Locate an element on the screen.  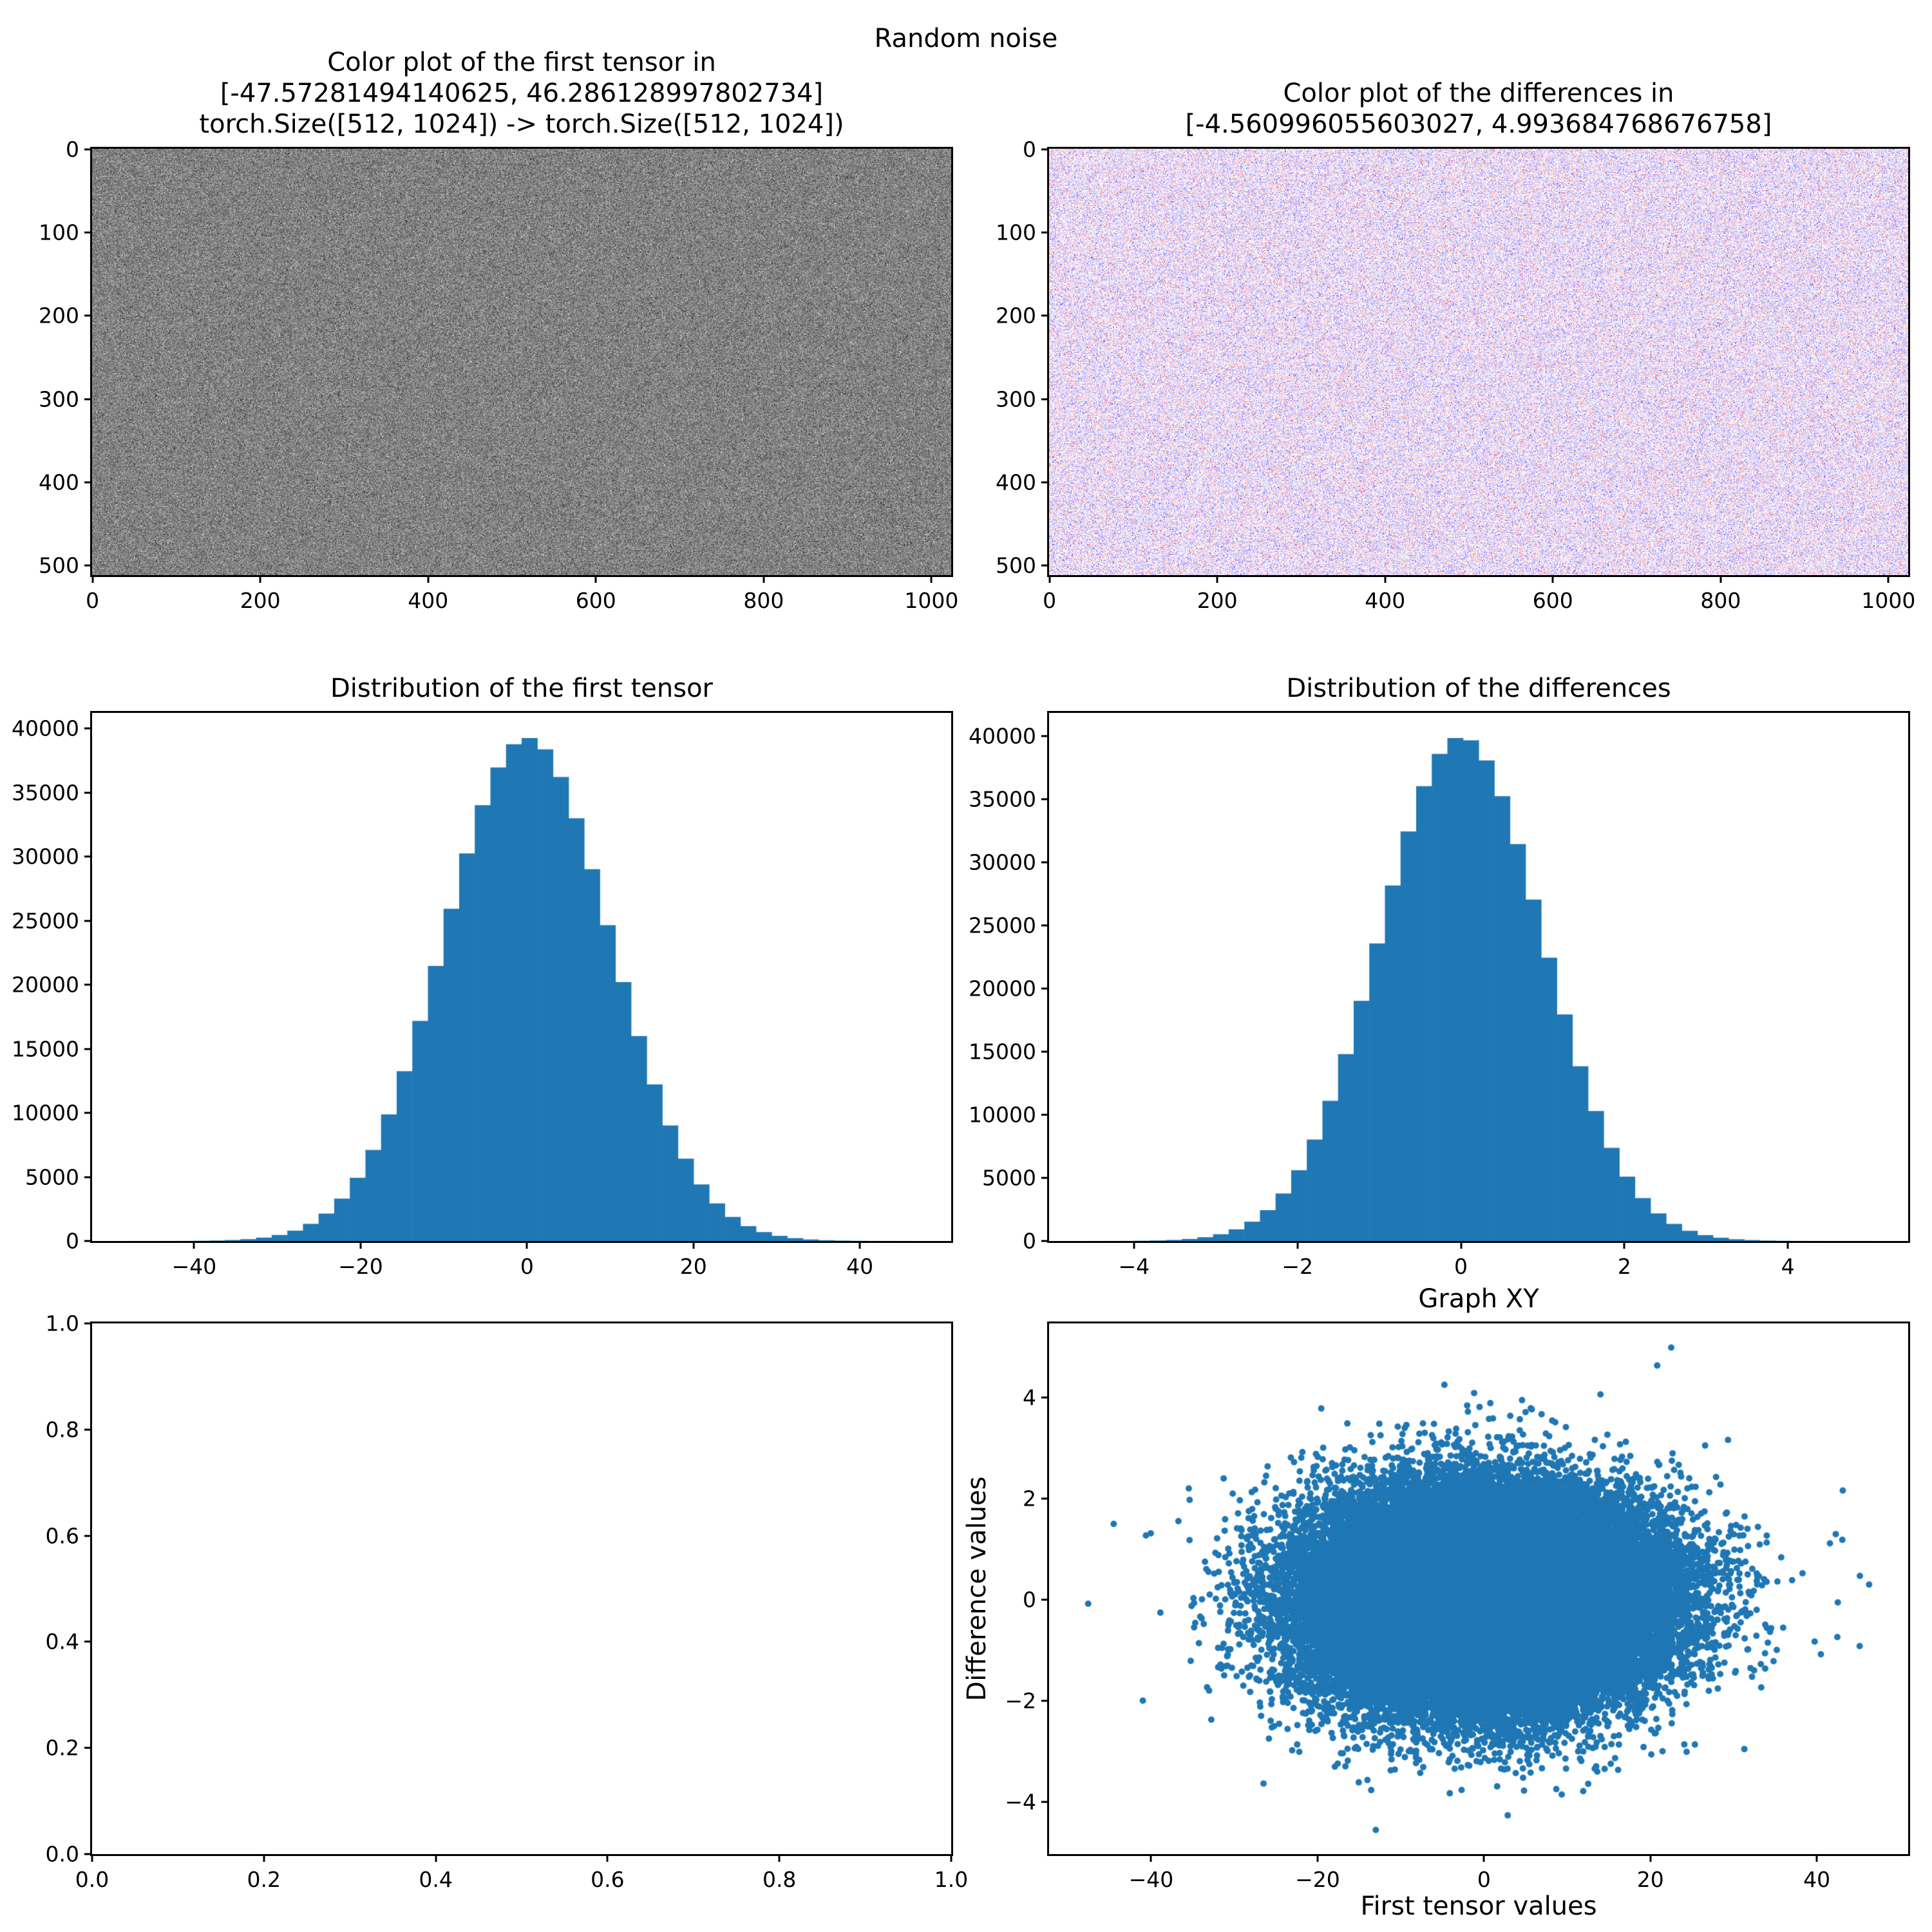
x-tick-label: −2 is located at coordinates (1298, 1266).